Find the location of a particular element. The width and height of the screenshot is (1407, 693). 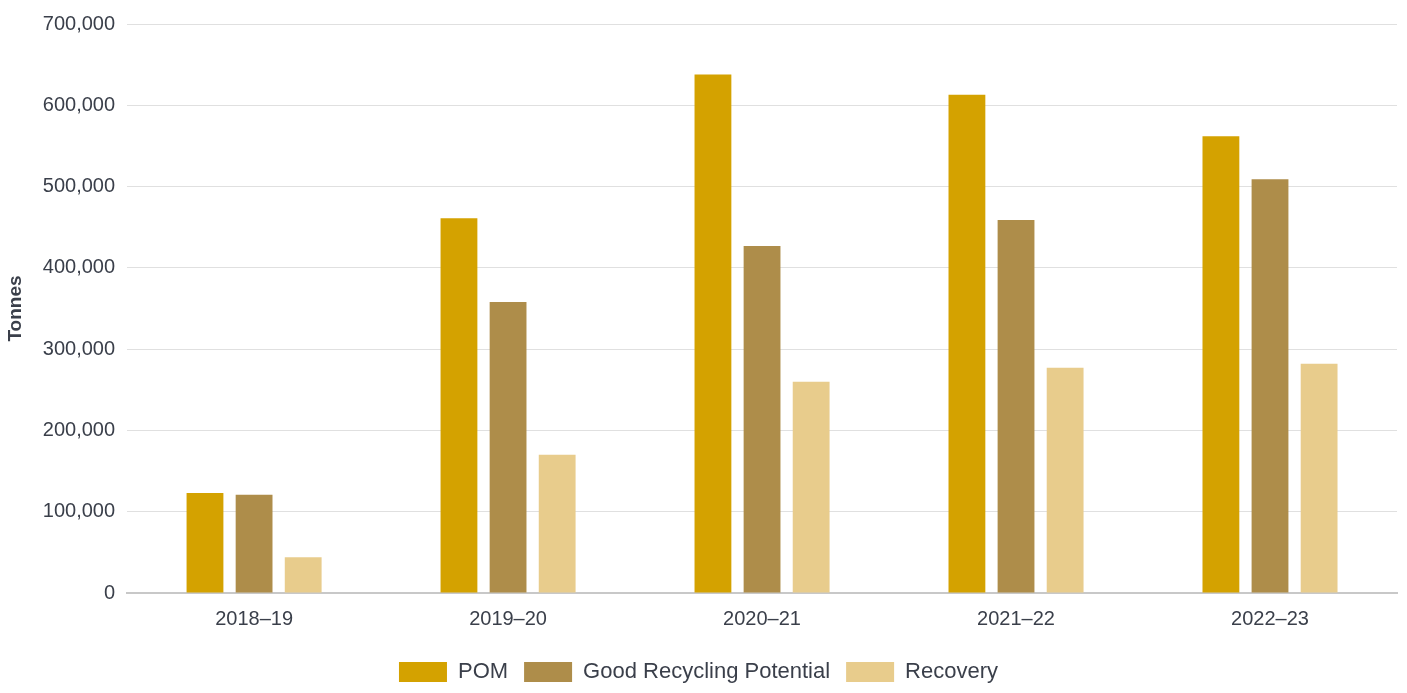

legend-label: Recovery is located at coordinates (952, 671).